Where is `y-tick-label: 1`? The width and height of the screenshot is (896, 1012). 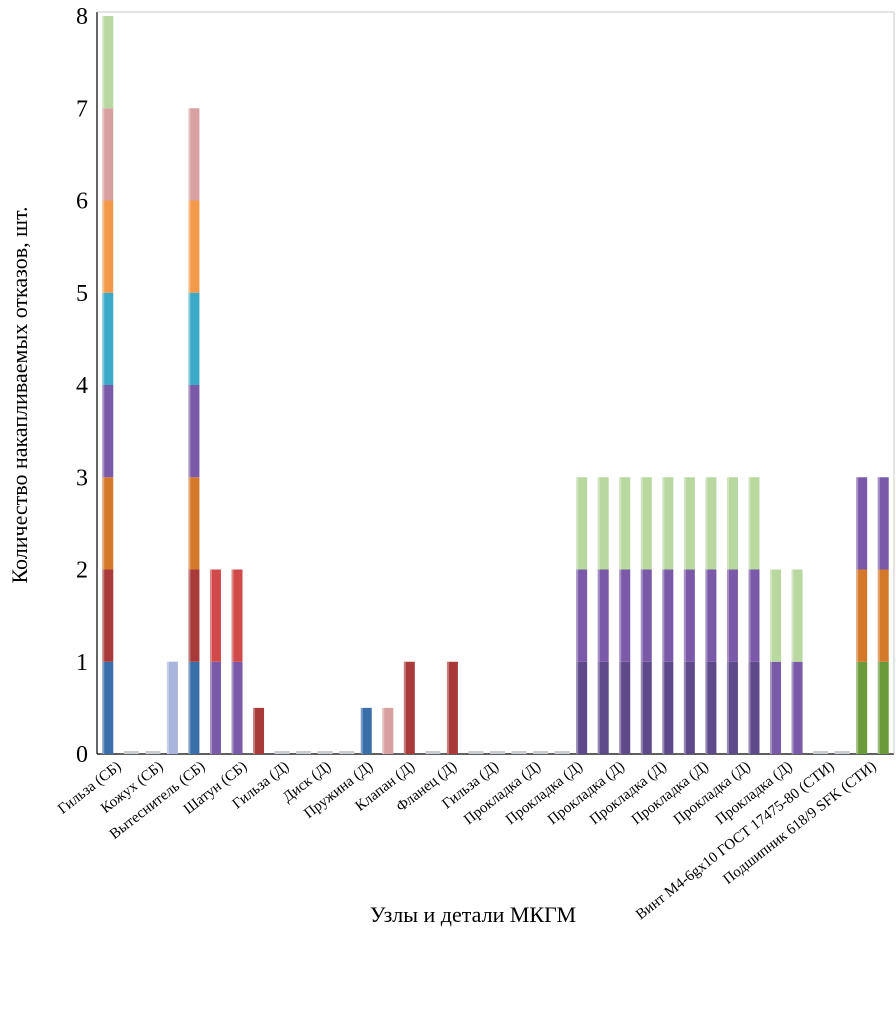 y-tick-label: 1 is located at coordinates (82, 663).